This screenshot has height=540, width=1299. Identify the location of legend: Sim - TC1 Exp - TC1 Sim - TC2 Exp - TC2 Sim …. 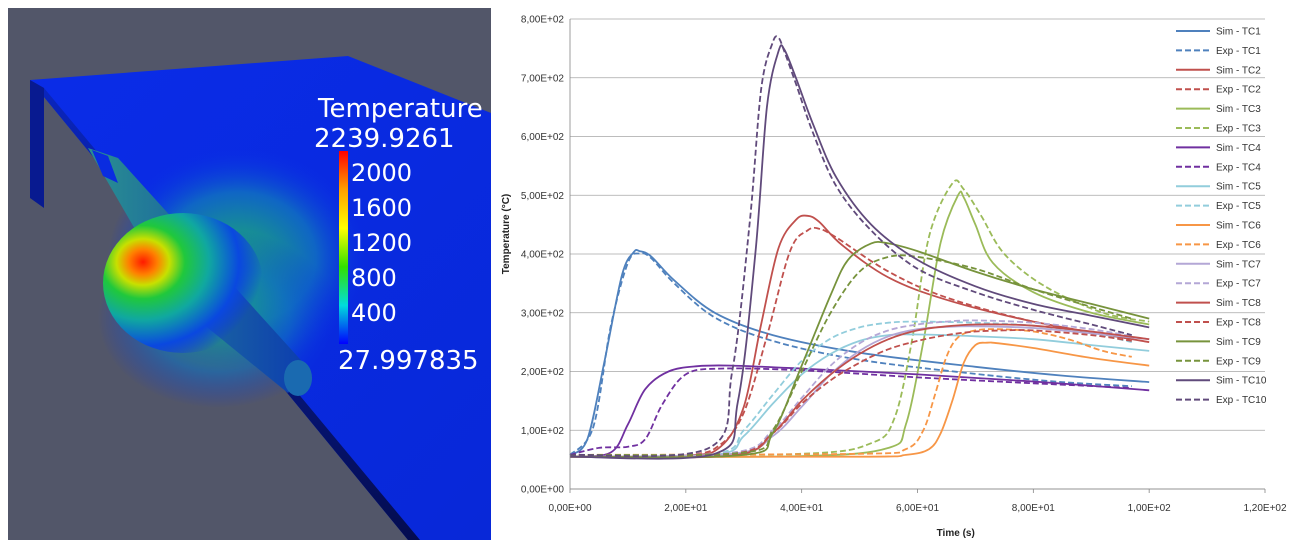
(1221, 216).